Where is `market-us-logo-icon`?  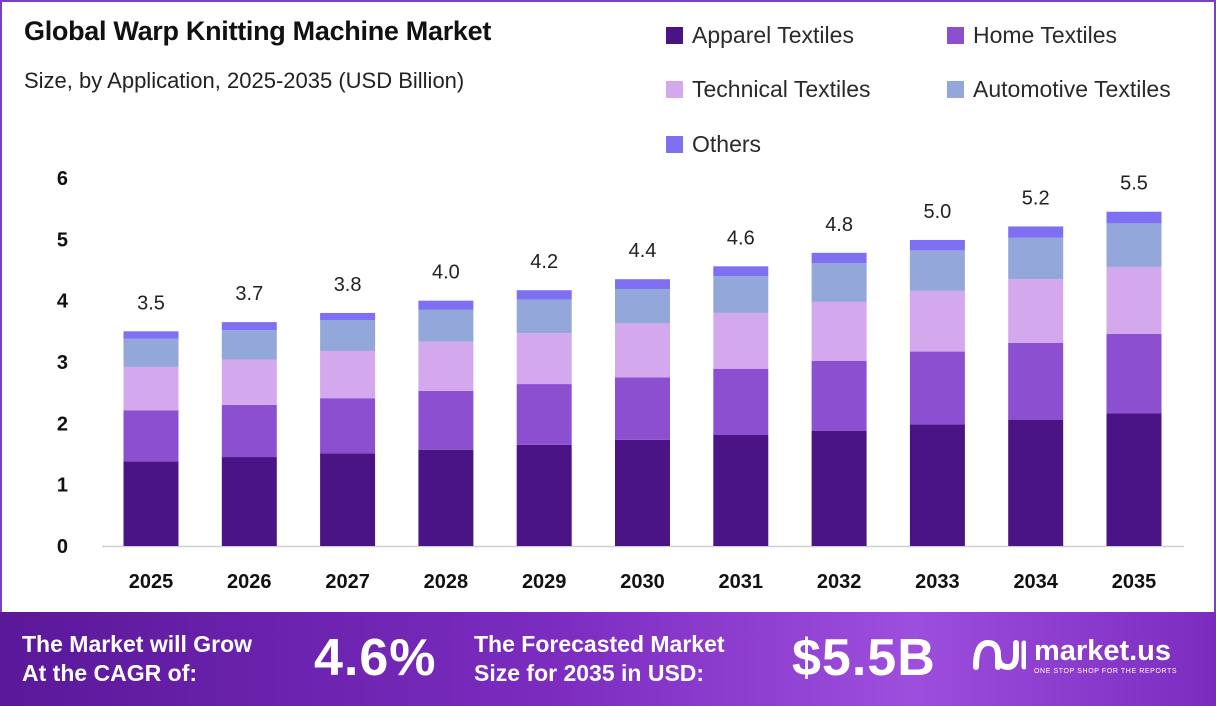
market-us-logo-icon is located at coordinates (999, 654).